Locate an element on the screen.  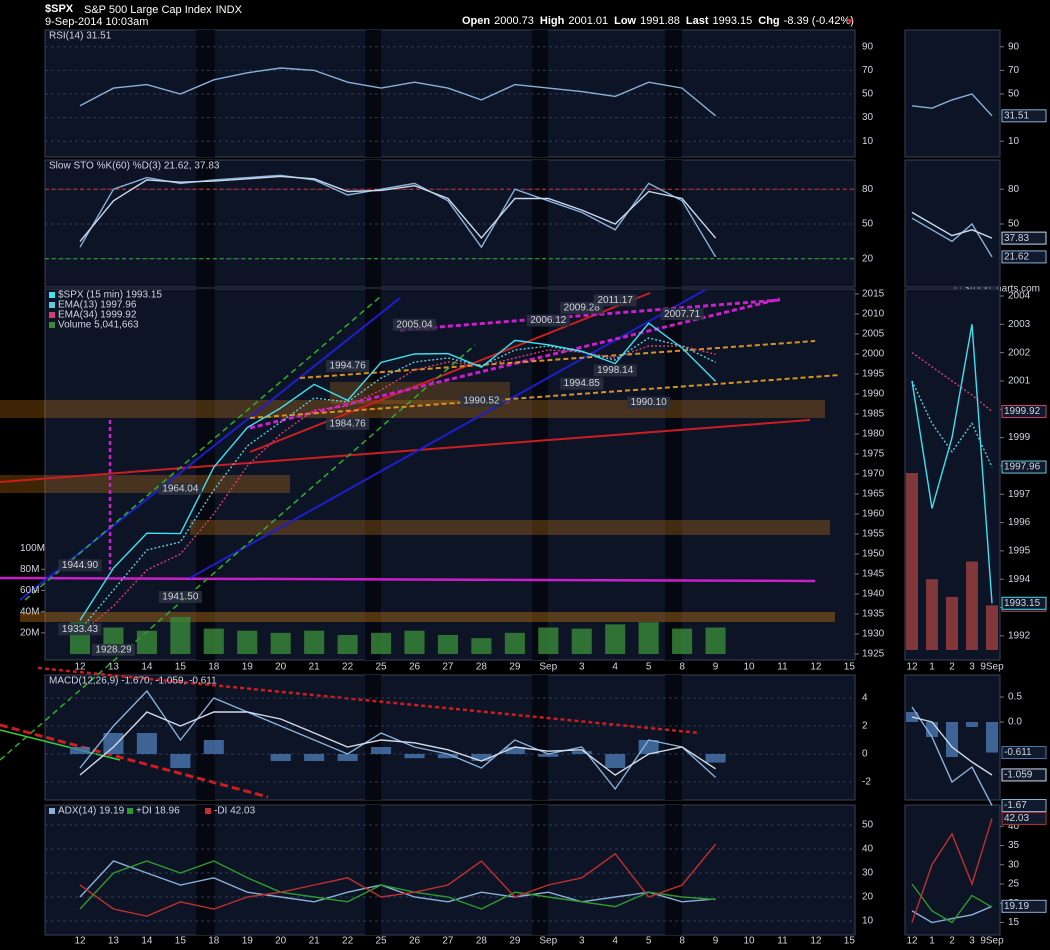
legend-label: +DI 18.96 is located at coordinates (158, 811).